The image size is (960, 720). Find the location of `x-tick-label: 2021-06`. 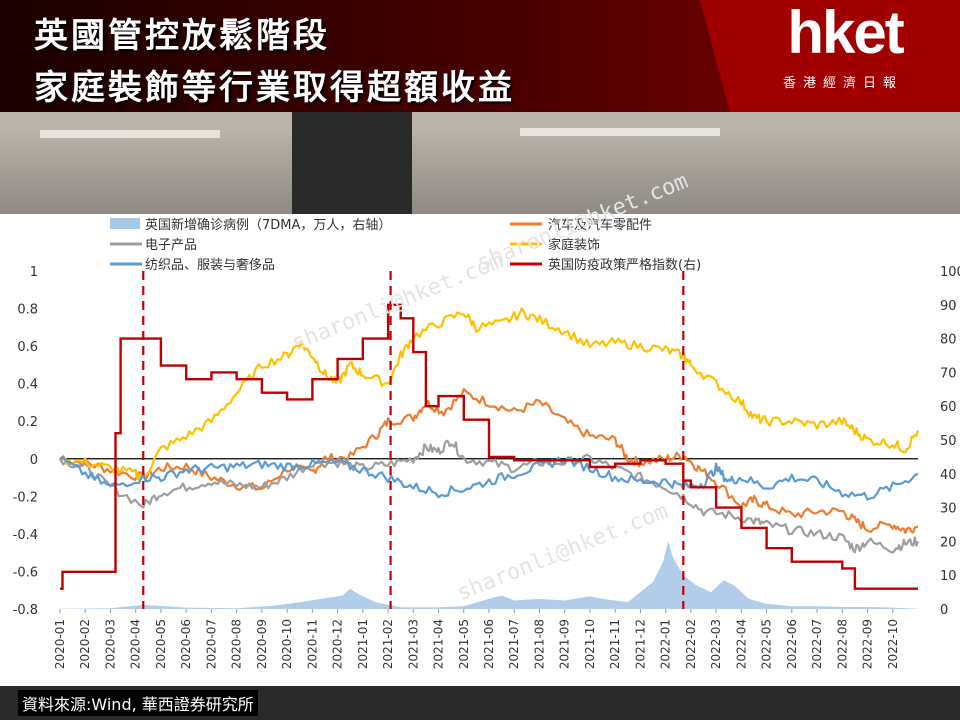

x-tick-label: 2021-06 is located at coordinates (489, 644).